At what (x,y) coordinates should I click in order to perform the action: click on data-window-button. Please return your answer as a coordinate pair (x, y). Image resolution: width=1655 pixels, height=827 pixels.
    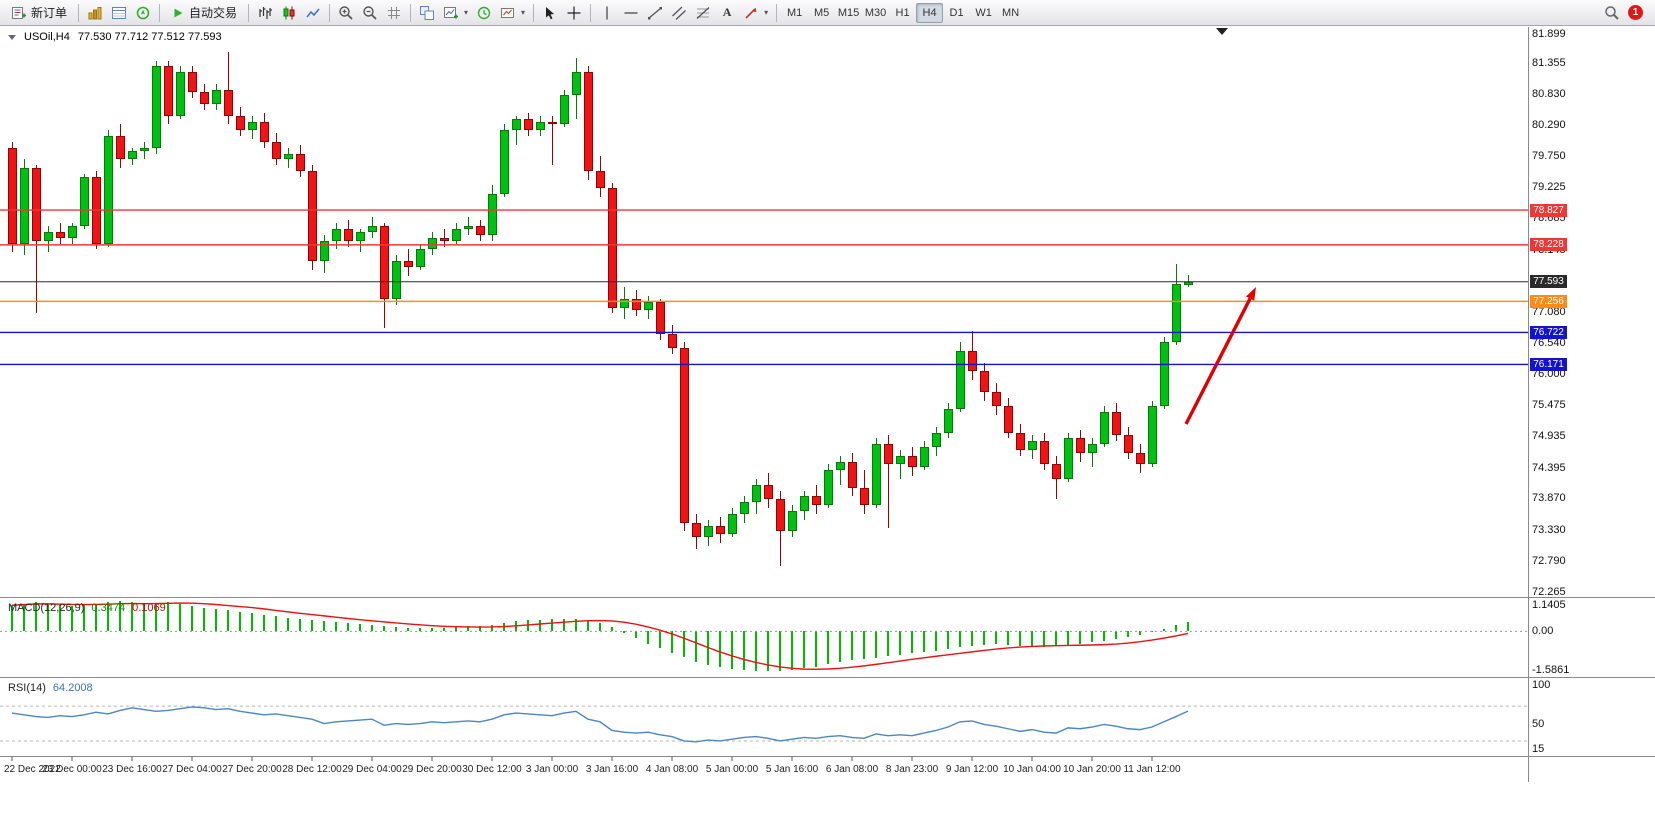
    Looking at the image, I should click on (119, 13).